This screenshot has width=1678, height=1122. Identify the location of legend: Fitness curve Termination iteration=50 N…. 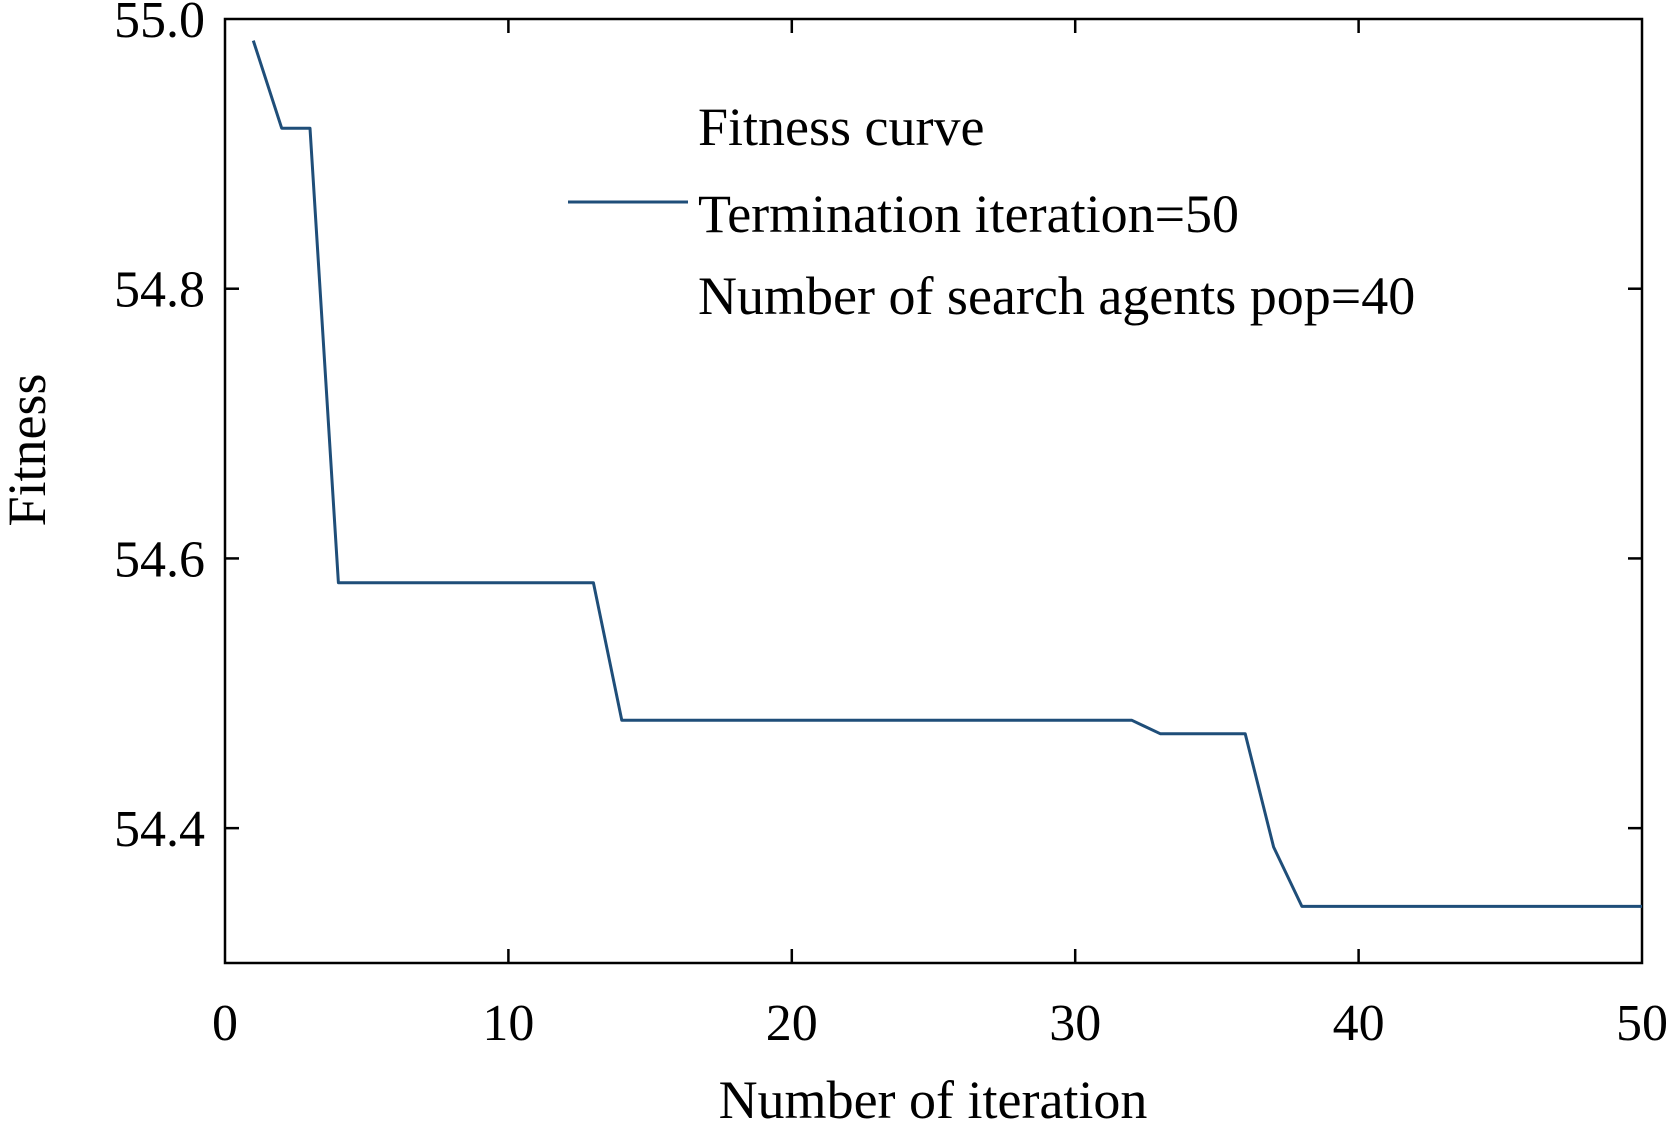
(991, 211).